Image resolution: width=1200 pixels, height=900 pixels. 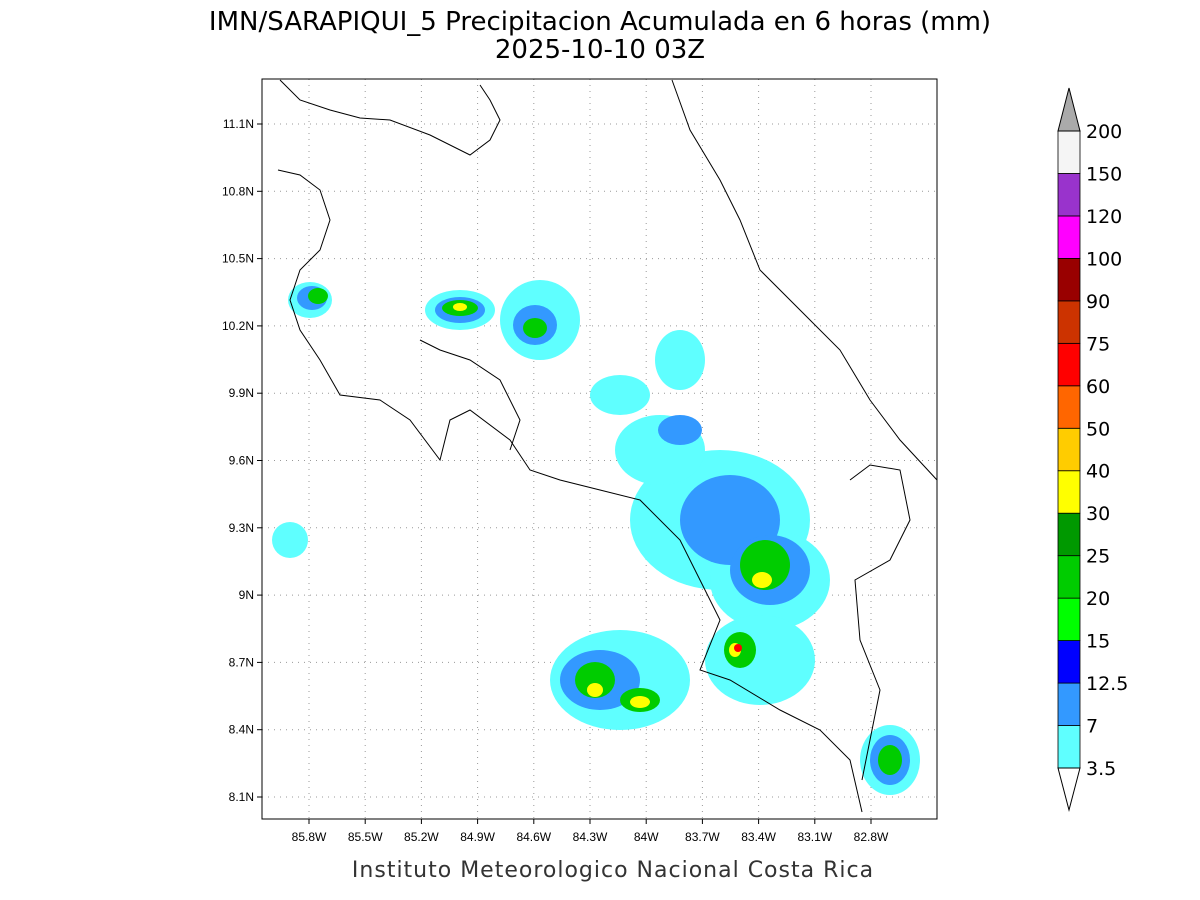 I want to click on colorbar-label: 120, so click(x=1104, y=217).